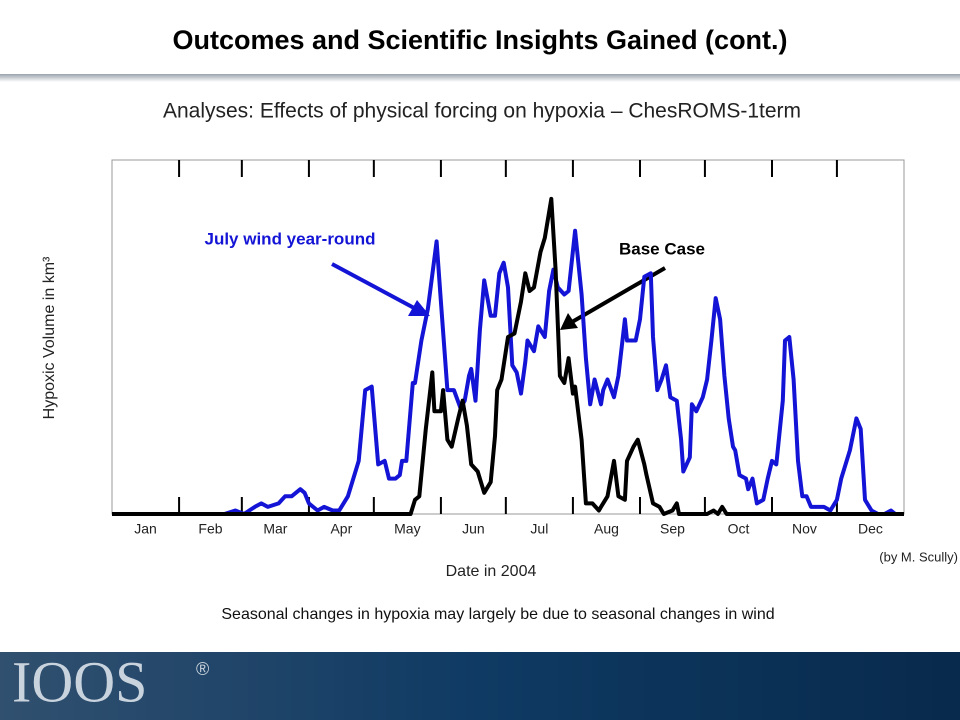  What do you see at coordinates (804, 529) in the screenshot?
I see `x-tick-label: Nov` at bounding box center [804, 529].